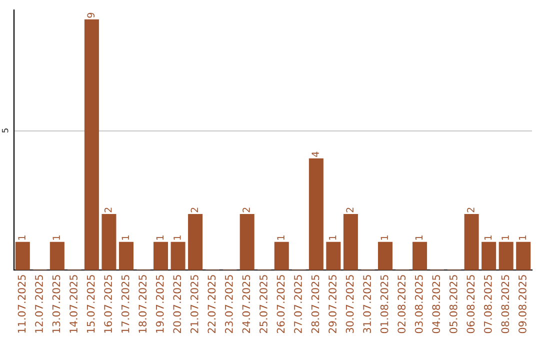 Image resolution: width=540 pixels, height=340 pixels. Describe the element at coordinates (194, 304) in the screenshot. I see `x-tick-label: 21.07.2025` at that location.